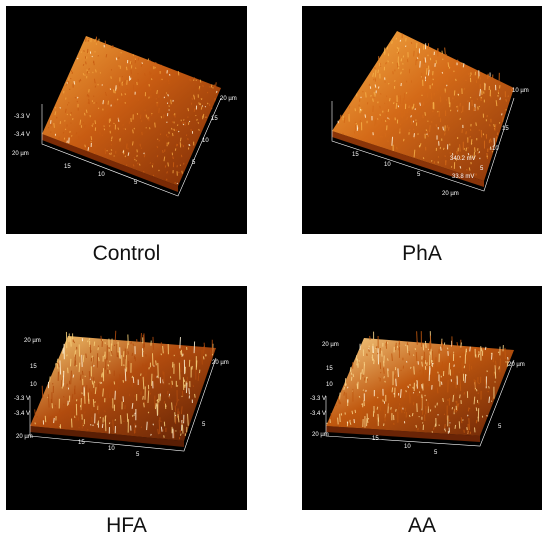  What do you see at coordinates (101, 175) in the screenshot?
I see `x-tick: 10` at bounding box center [101, 175].